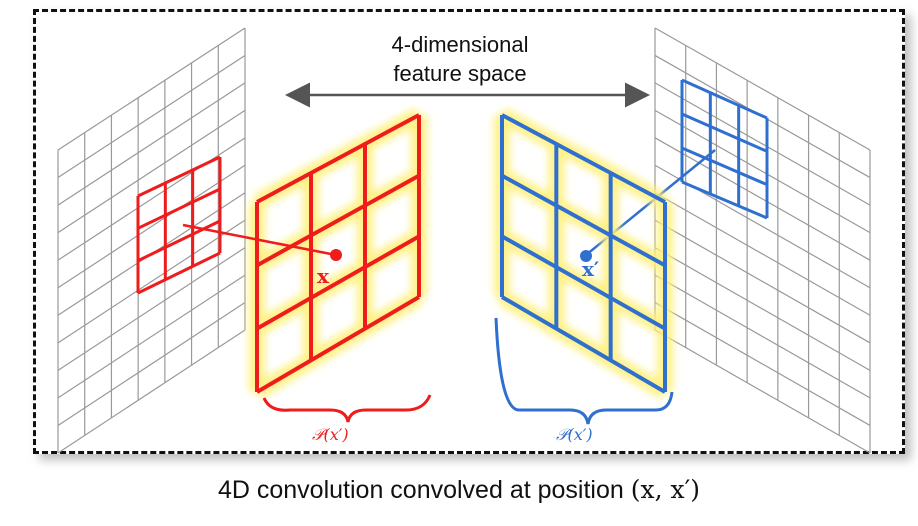 The image size is (918, 526). I want to click on left-connector-line, so click(259, 240).